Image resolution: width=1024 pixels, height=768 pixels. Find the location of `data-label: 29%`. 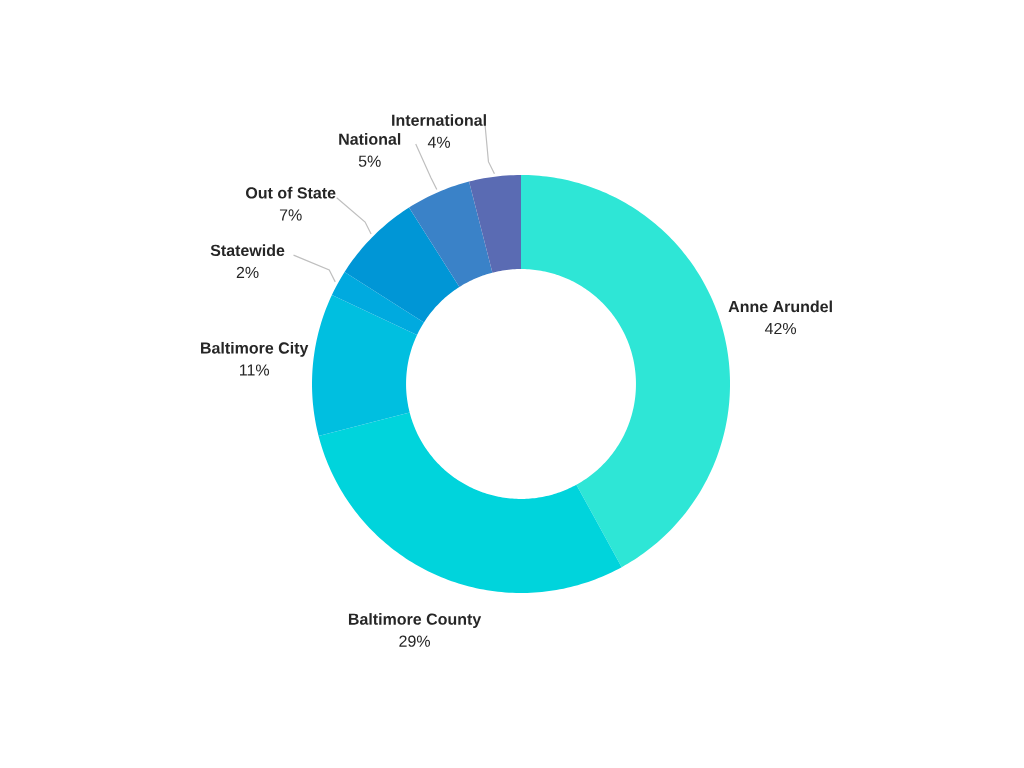

data-label: 29% is located at coordinates (415, 641).